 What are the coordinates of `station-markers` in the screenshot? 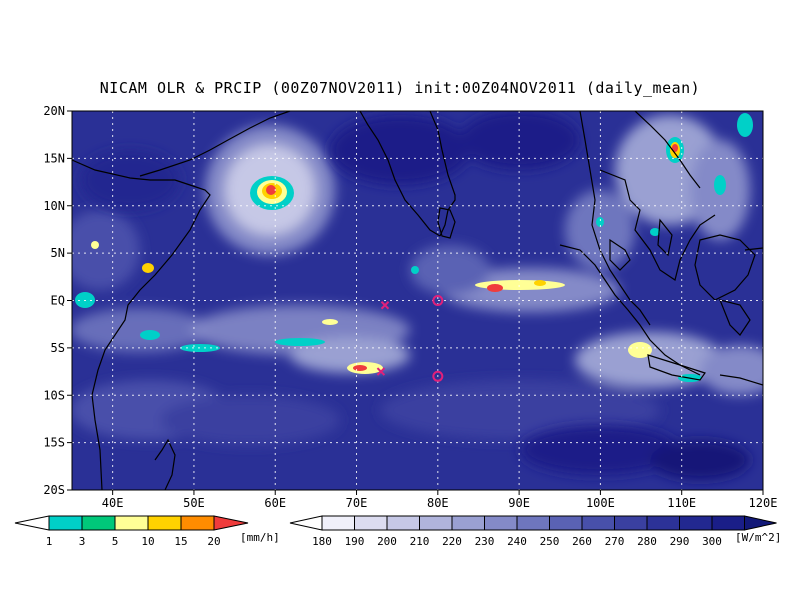 It's located at (410, 338).